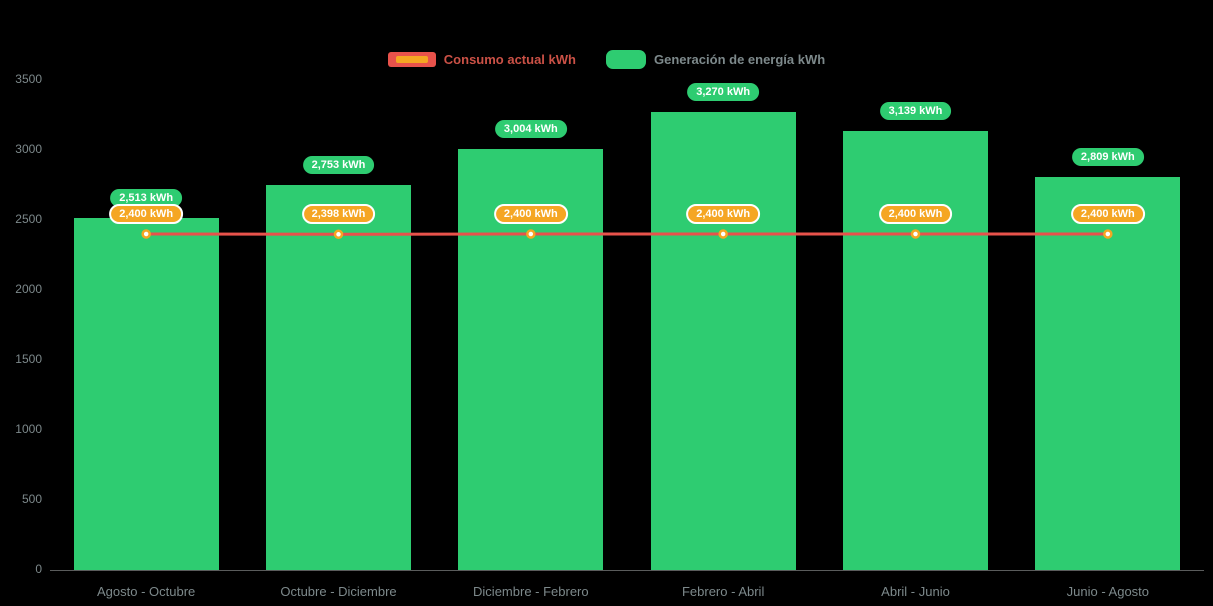 This screenshot has height=606, width=1213. I want to click on consumo-marker-icon, so click(411, 59).